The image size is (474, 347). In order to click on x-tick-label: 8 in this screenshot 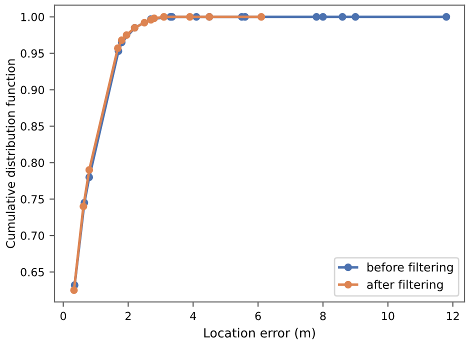, I will do `click(323, 316)`.